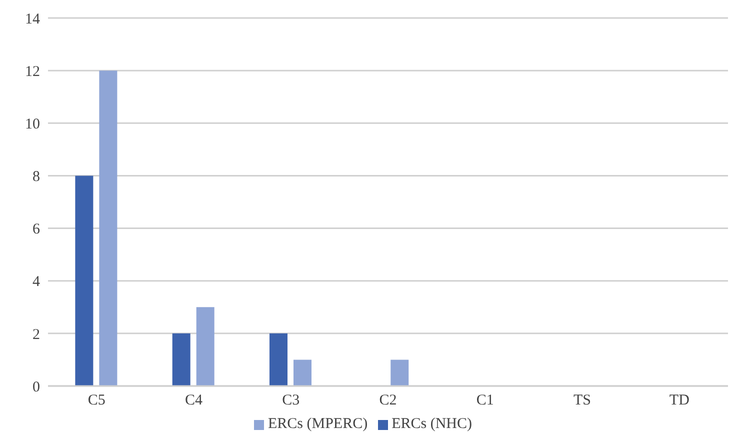 This screenshot has height=446, width=750. Describe the element at coordinates (485, 400) in the screenshot. I see `x-tick-label: C1` at that location.